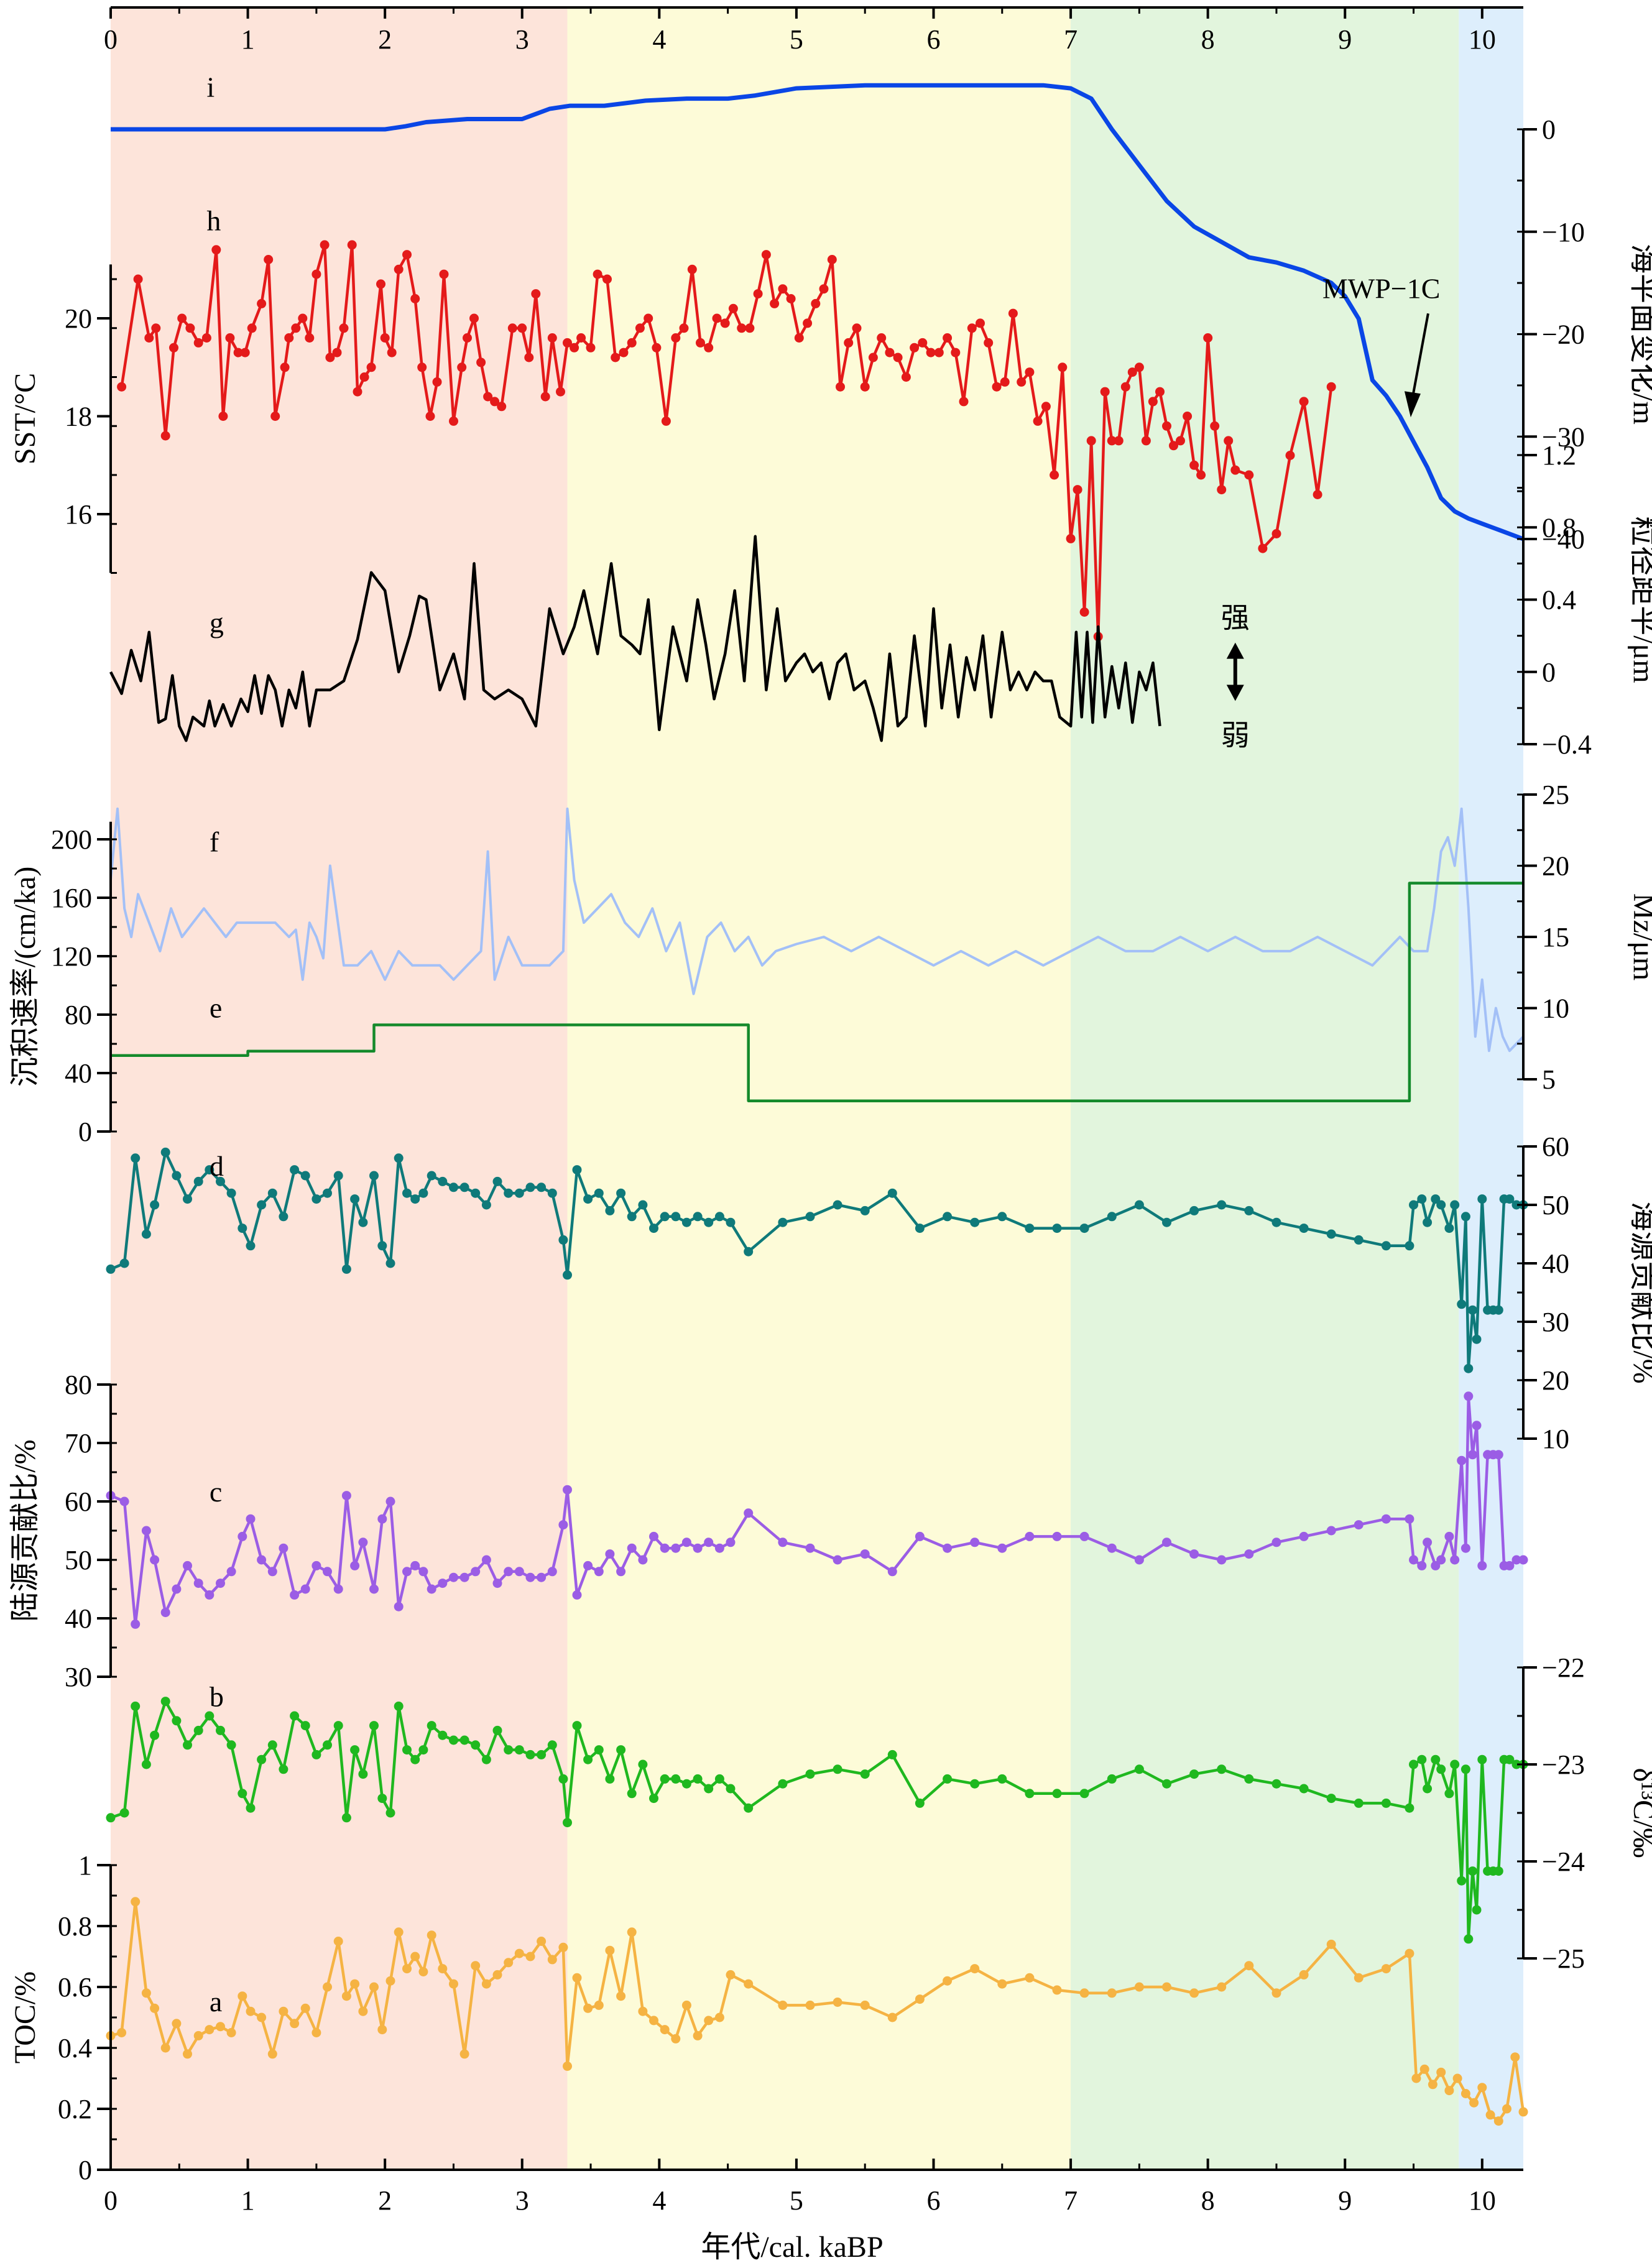 This screenshot has height=2268, width=1652. Describe the element at coordinates (1208, 2200) in the screenshot. I see `bottom-x-tick-label: 8` at that location.